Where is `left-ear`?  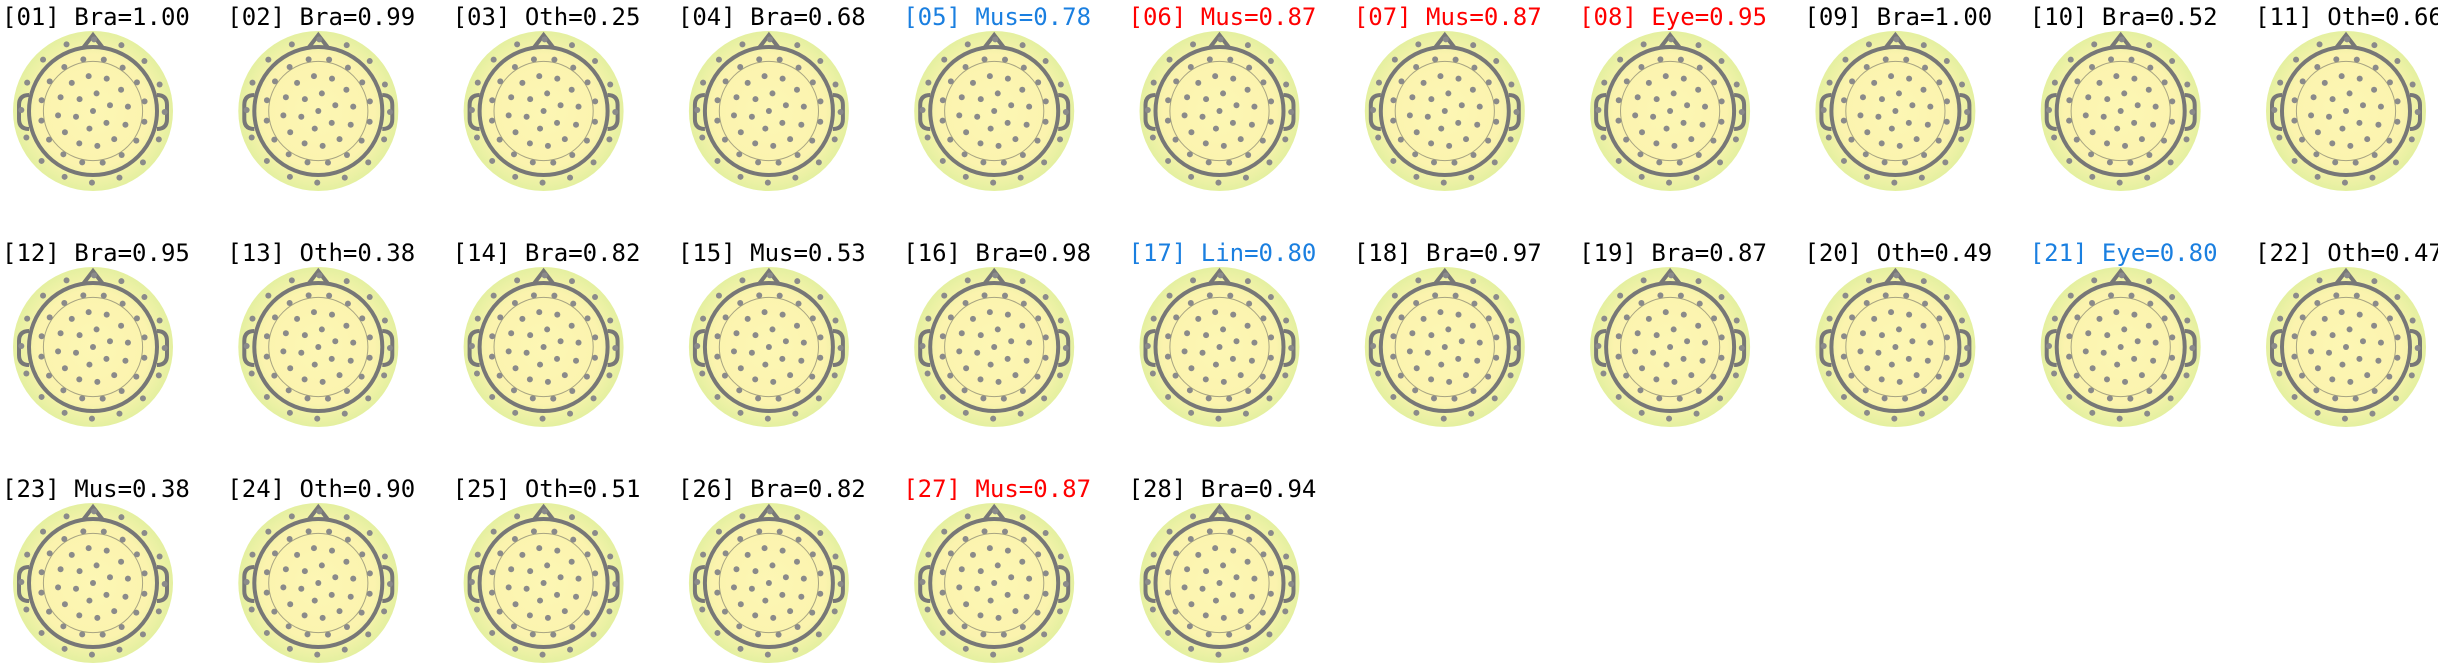 left-ear is located at coordinates (23, 584).